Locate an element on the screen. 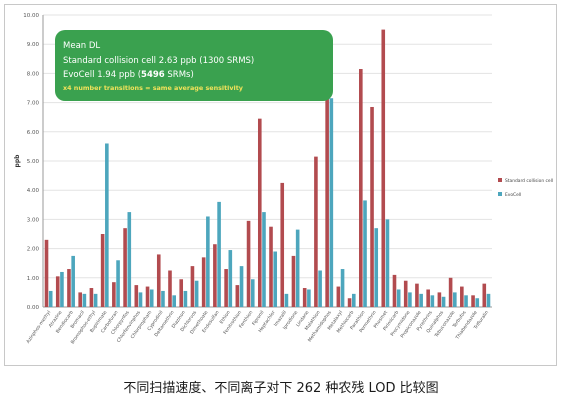 The height and width of the screenshot is (403, 562). figure-caption: 不同扫描速度、不同离子对下 262 种农残 LOD 比较图 is located at coordinates (281, 388).